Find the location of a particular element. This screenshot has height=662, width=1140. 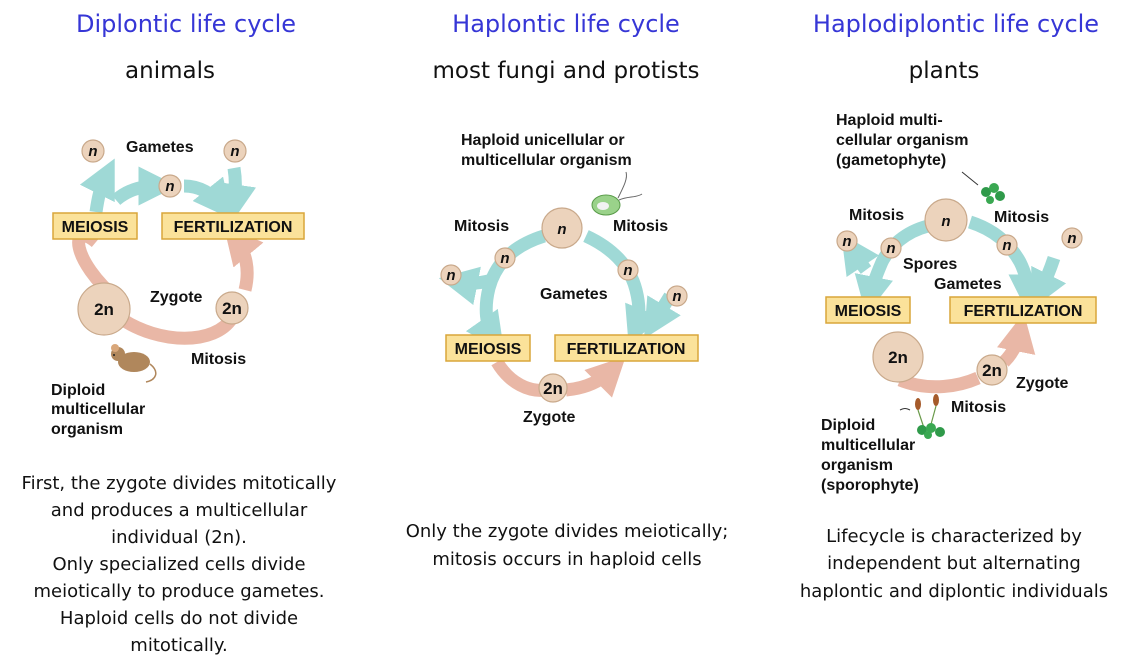

panel-subtitle: most fungi and protists is located at coordinates (566, 71).